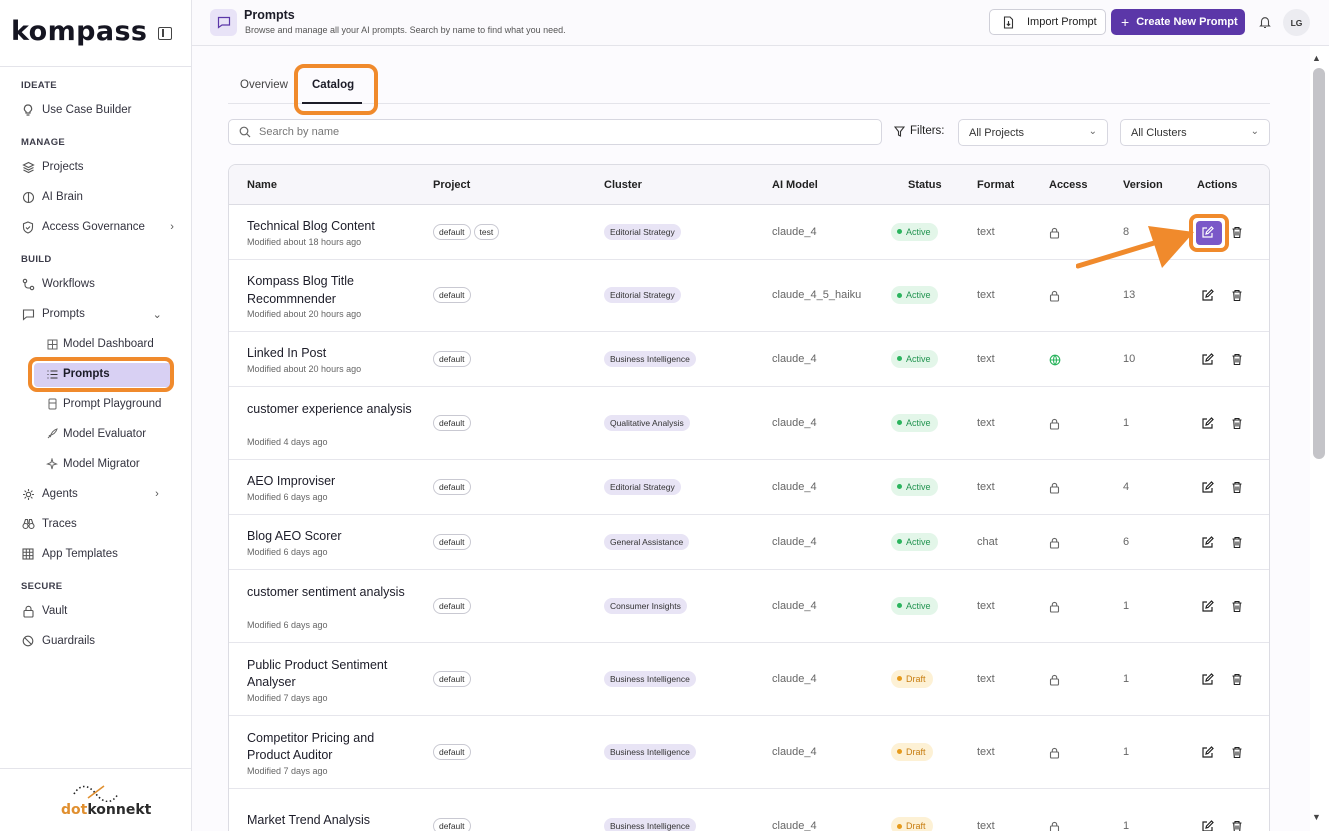 The height and width of the screenshot is (831, 1329). What do you see at coordinates (795, 185) in the screenshot?
I see `col-header-ai-model: AI Model` at bounding box center [795, 185].